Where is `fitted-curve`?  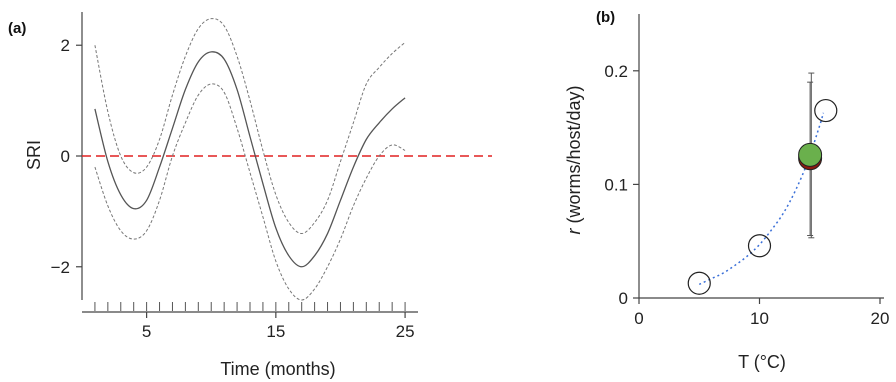 fitted-curve is located at coordinates (761, 199).